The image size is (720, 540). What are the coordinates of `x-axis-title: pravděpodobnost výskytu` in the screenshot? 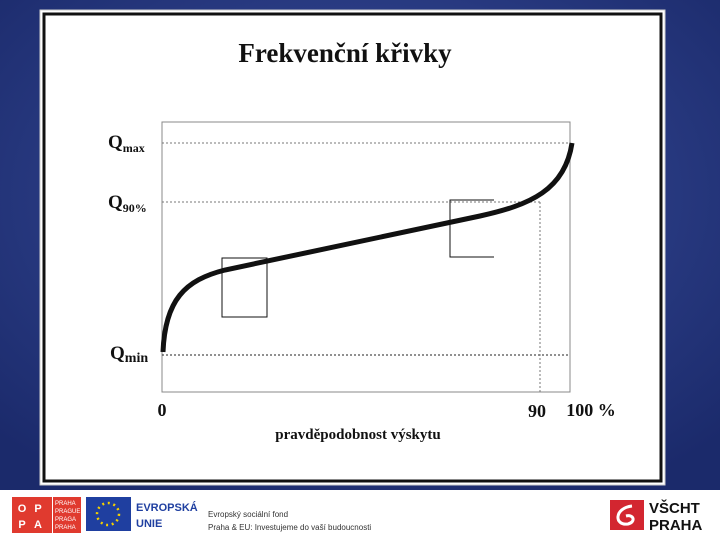 It's located at (357, 435).